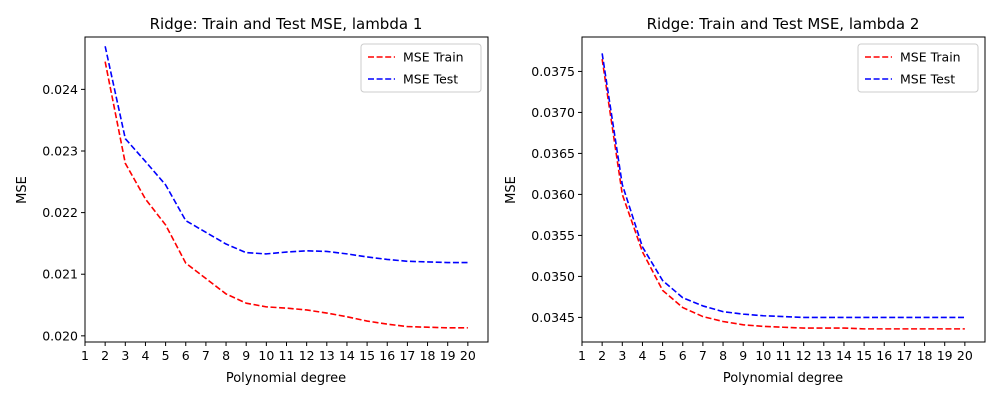 The height and width of the screenshot is (400, 1000). I want to click on y-tick-label: 0.0360, so click(553, 194).